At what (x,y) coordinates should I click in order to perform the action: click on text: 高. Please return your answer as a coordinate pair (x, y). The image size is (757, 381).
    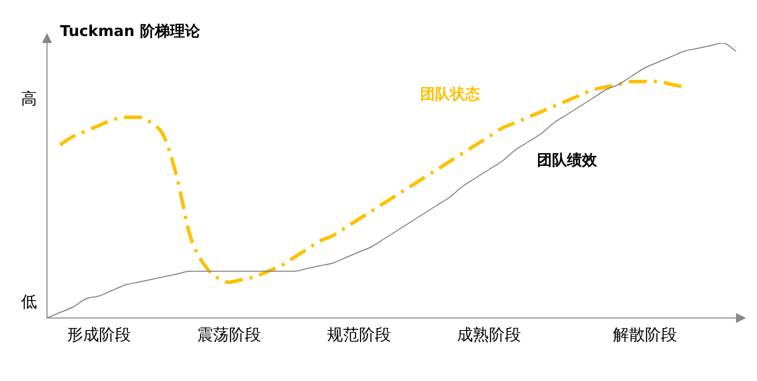
    Looking at the image, I should click on (29, 98).